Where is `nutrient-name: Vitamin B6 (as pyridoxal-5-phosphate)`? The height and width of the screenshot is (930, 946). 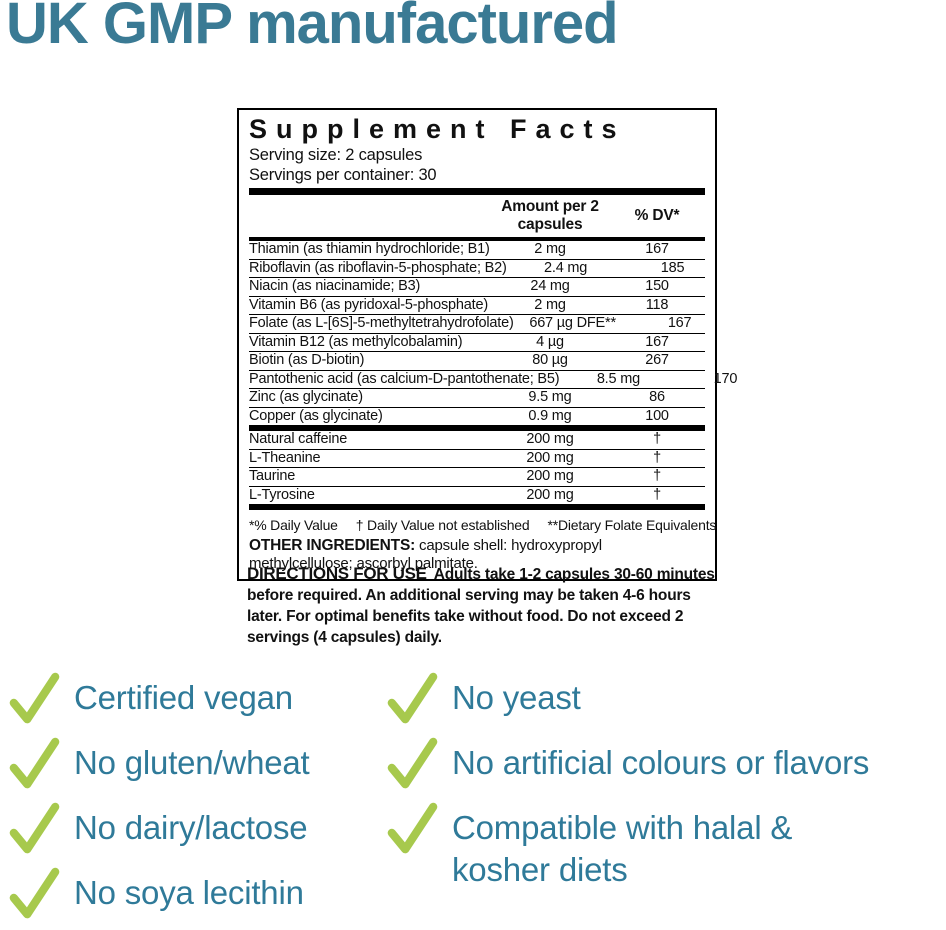 nutrient-name: Vitamin B6 (as pyridoxal-5-phosphate) is located at coordinates (368, 304).